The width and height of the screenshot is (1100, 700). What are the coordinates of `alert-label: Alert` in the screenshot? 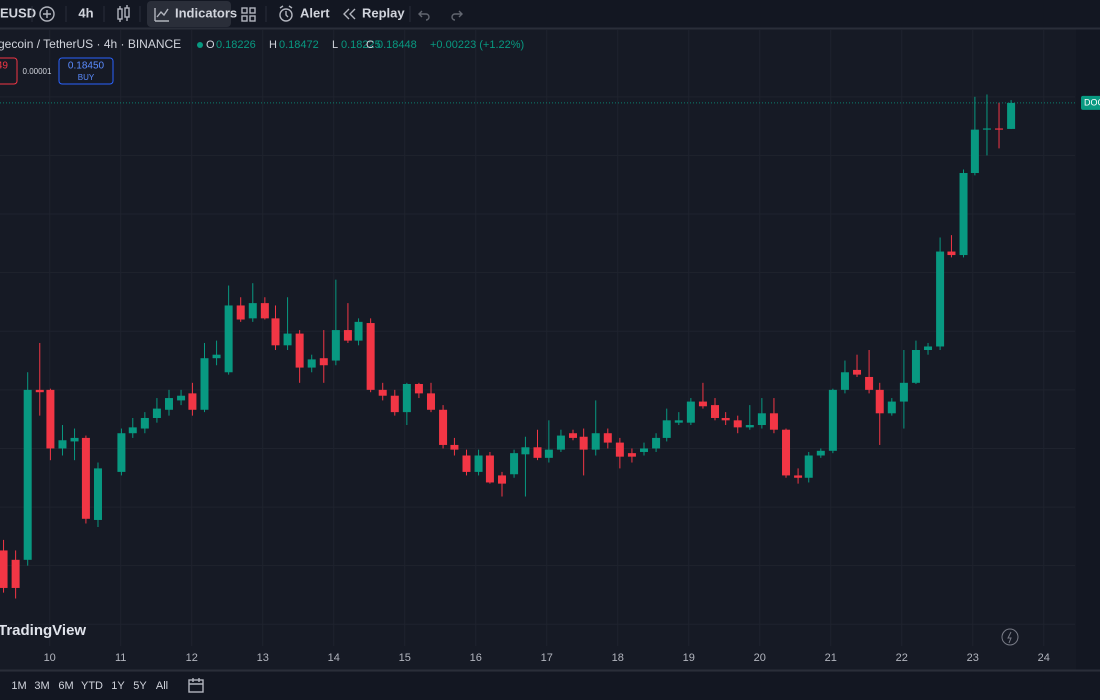 It's located at (315, 12).